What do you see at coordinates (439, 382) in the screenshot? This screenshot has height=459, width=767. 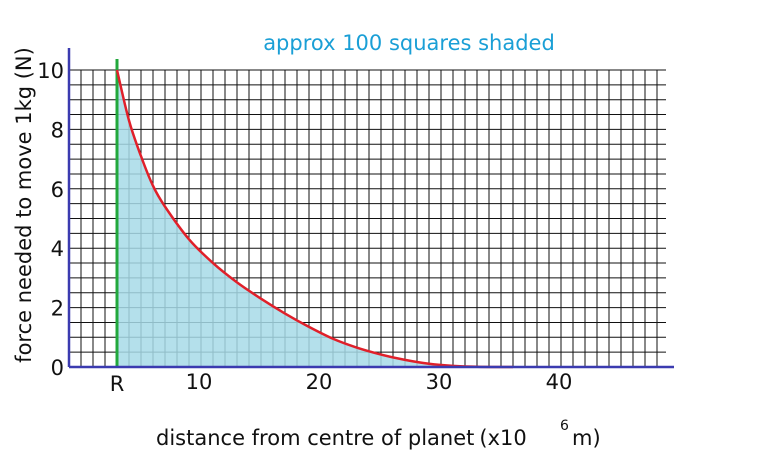 I see `x-tick-label: 30` at bounding box center [439, 382].